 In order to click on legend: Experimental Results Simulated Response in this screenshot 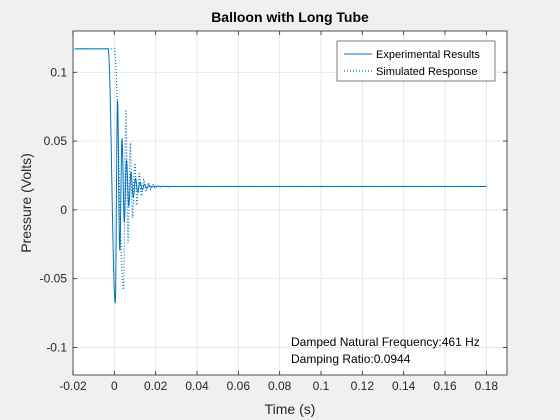, I will do `click(416, 61)`.